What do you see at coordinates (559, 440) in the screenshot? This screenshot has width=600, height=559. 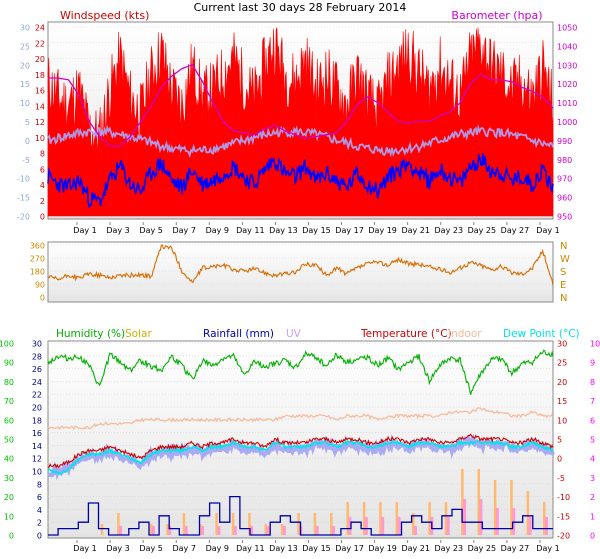 I see `temperature-tick-label: 5` at bounding box center [559, 440].